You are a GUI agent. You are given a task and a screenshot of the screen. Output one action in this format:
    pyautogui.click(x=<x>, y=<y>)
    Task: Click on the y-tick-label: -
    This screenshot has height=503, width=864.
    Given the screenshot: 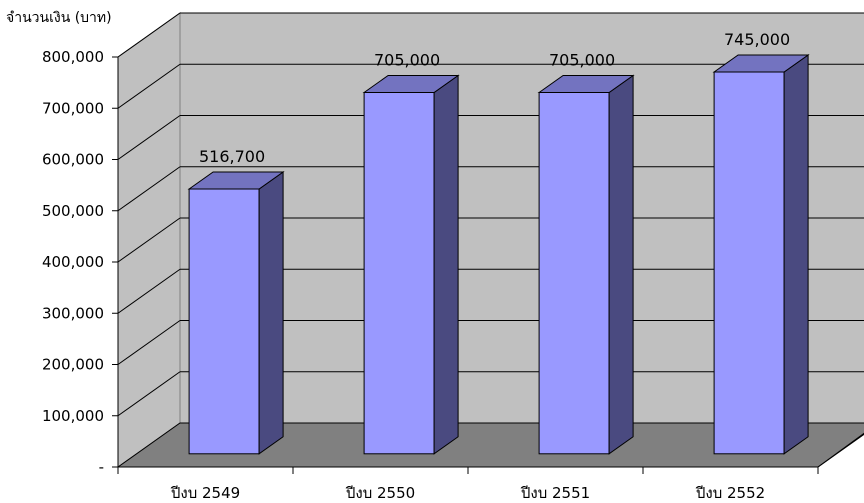 What is the action you would take?
    pyautogui.click(x=101, y=467)
    